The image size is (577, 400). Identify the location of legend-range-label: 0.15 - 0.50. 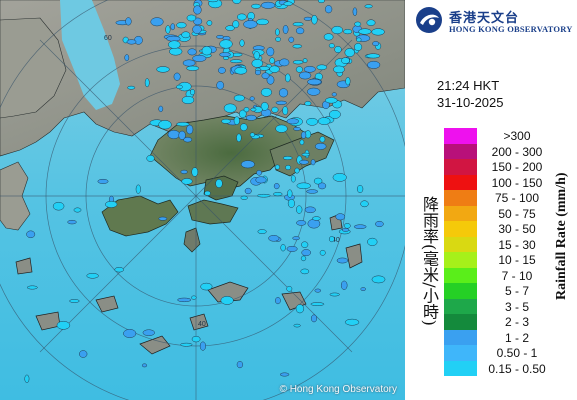
(517, 368).